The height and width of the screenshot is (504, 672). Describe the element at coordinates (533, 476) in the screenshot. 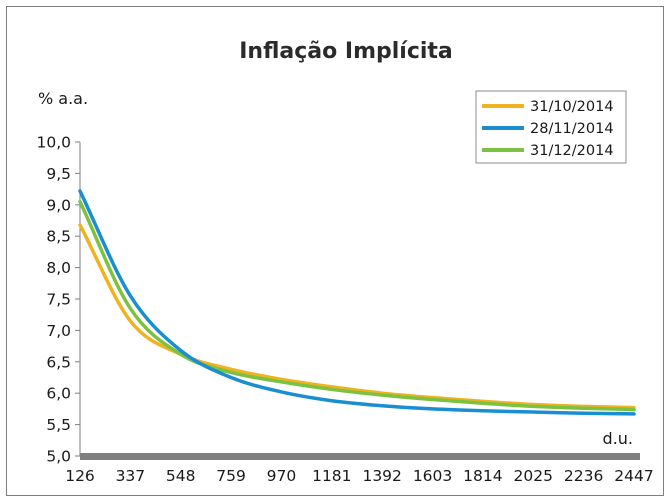

I see `x-tick-label: 2025` at that location.